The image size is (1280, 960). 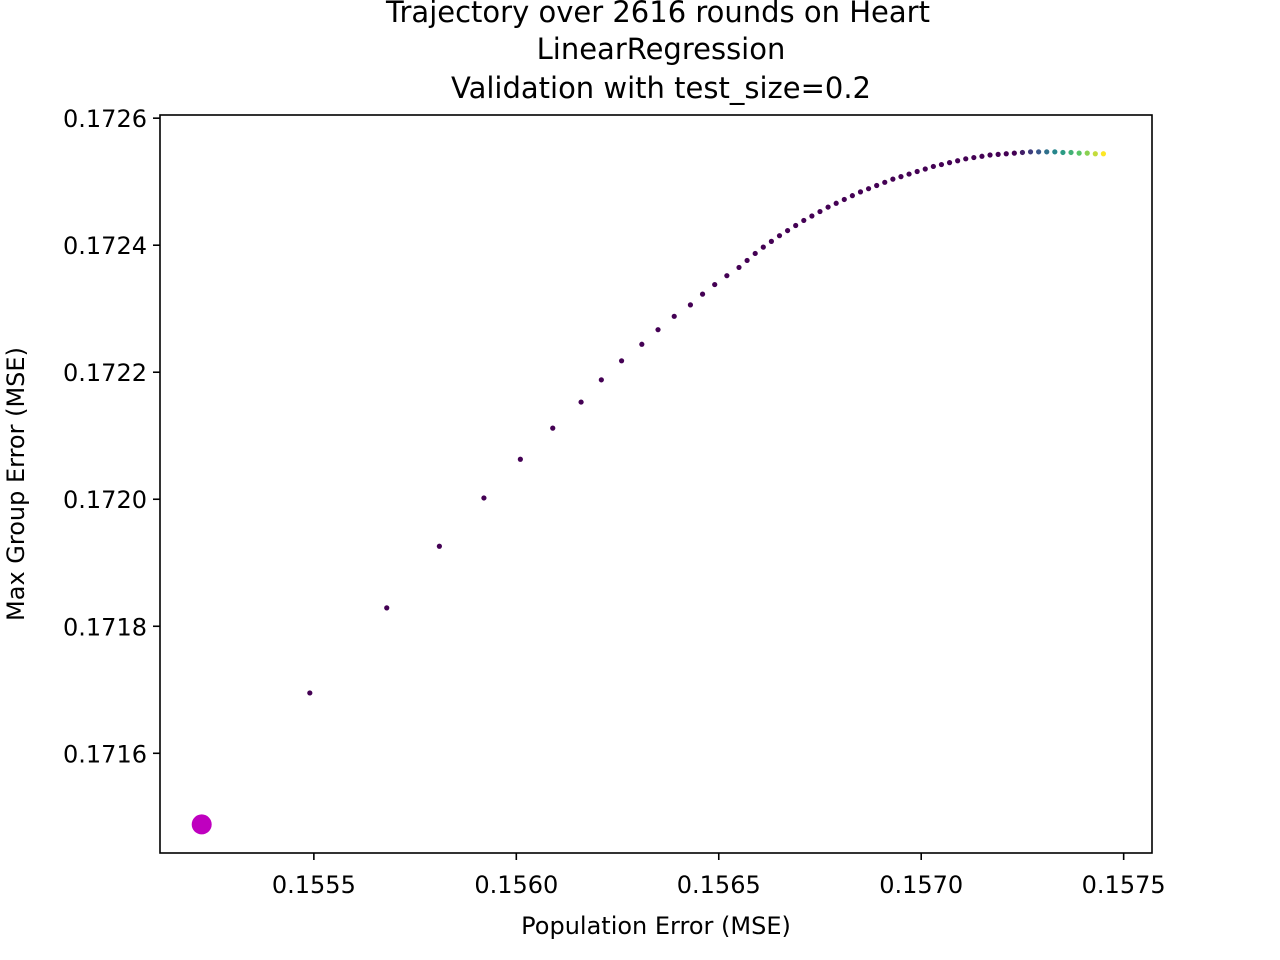 What do you see at coordinates (656, 926) in the screenshot?
I see `x-axis-label: Population Error (MSE)` at bounding box center [656, 926].